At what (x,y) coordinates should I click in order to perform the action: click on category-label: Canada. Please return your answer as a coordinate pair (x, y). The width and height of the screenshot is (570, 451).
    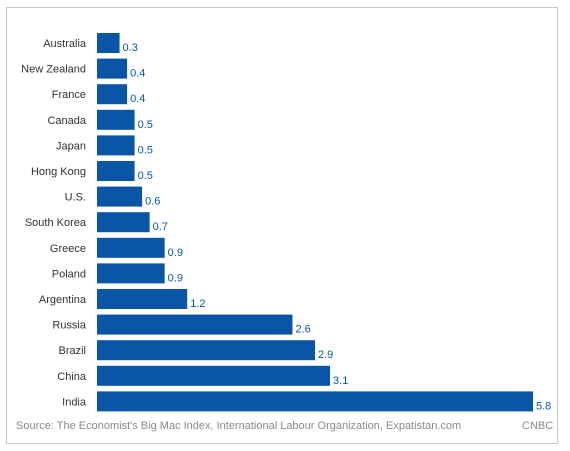
    Looking at the image, I should click on (66, 121).